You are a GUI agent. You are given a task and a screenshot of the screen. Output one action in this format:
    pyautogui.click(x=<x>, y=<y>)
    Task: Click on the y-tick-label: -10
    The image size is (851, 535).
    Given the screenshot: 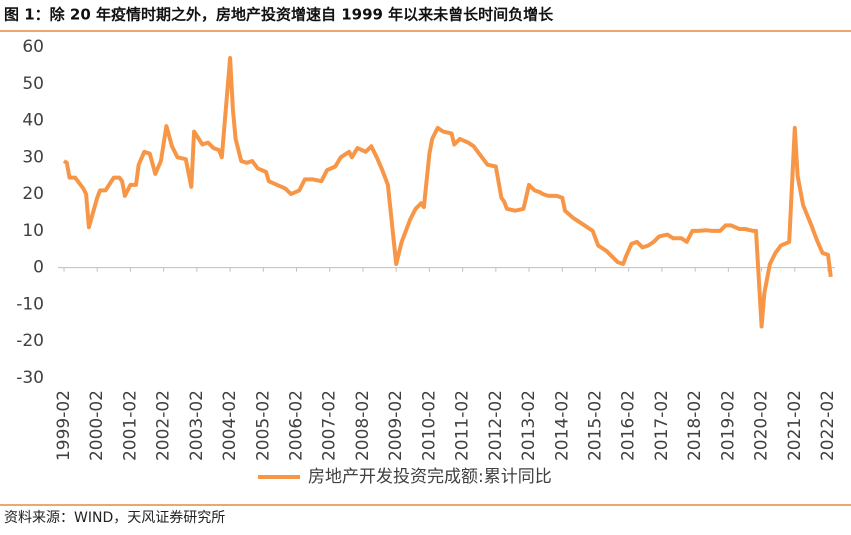 What is the action you would take?
    pyautogui.click(x=30, y=304)
    